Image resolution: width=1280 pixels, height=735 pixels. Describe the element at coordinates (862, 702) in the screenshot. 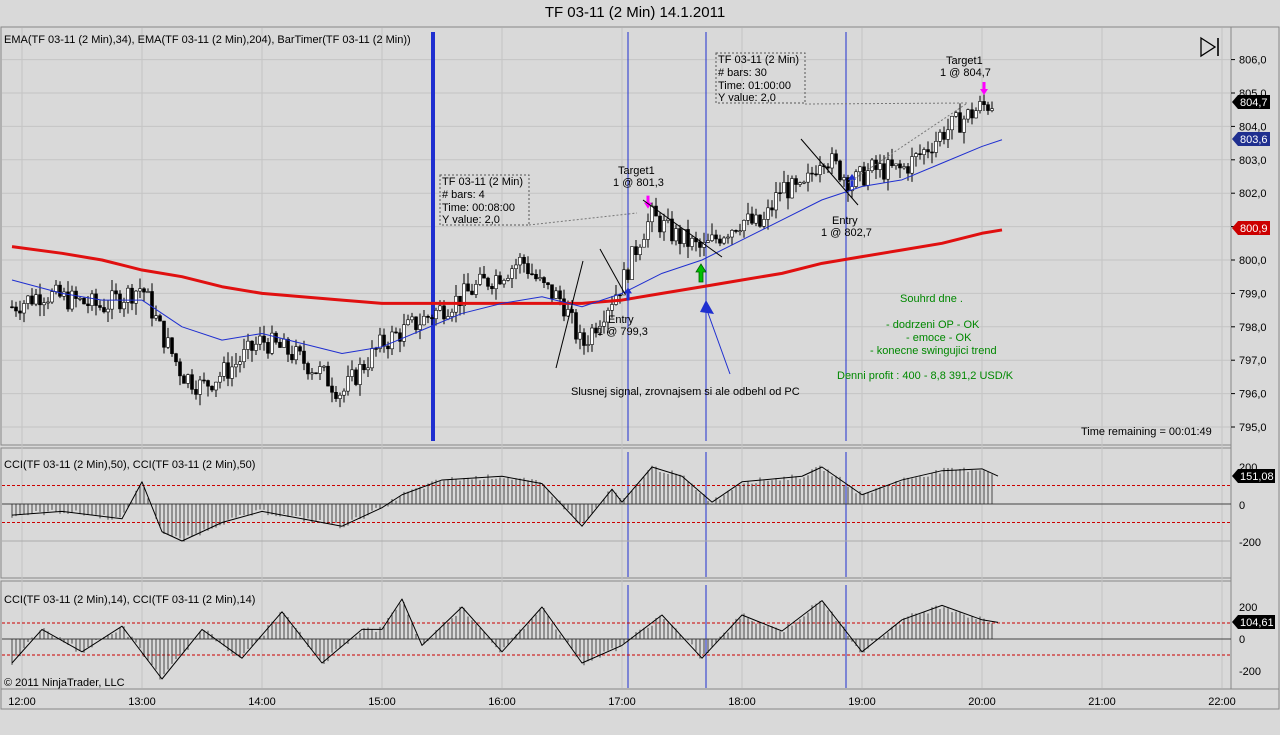

I see `time-tick-label: 19:00` at that location.